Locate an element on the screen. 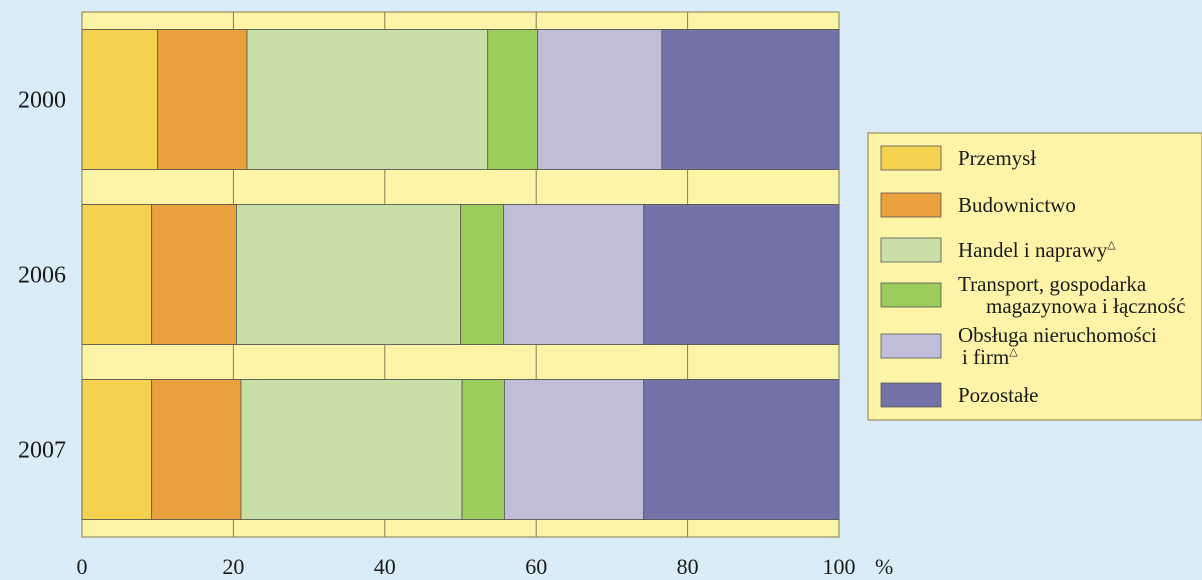 This screenshot has width=1202, height=580. legend-box is located at coordinates (1034, 276).